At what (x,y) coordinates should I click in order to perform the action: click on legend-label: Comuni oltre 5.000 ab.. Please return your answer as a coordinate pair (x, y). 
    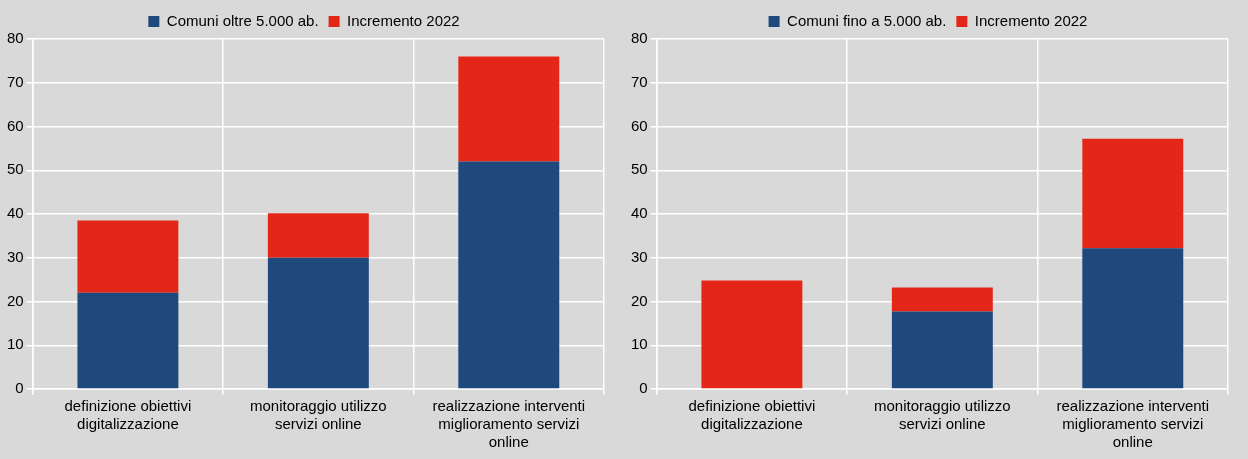
    Looking at the image, I should click on (242, 20).